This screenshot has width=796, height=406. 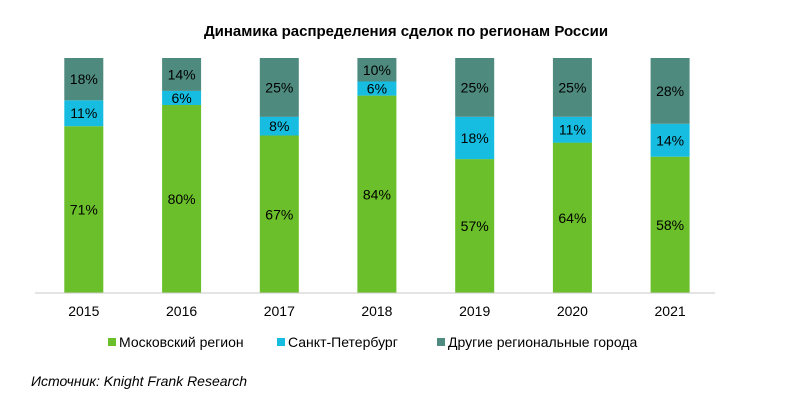 What do you see at coordinates (112, 342) in the screenshot?
I see `legend-swatch-moscow` at bounding box center [112, 342].